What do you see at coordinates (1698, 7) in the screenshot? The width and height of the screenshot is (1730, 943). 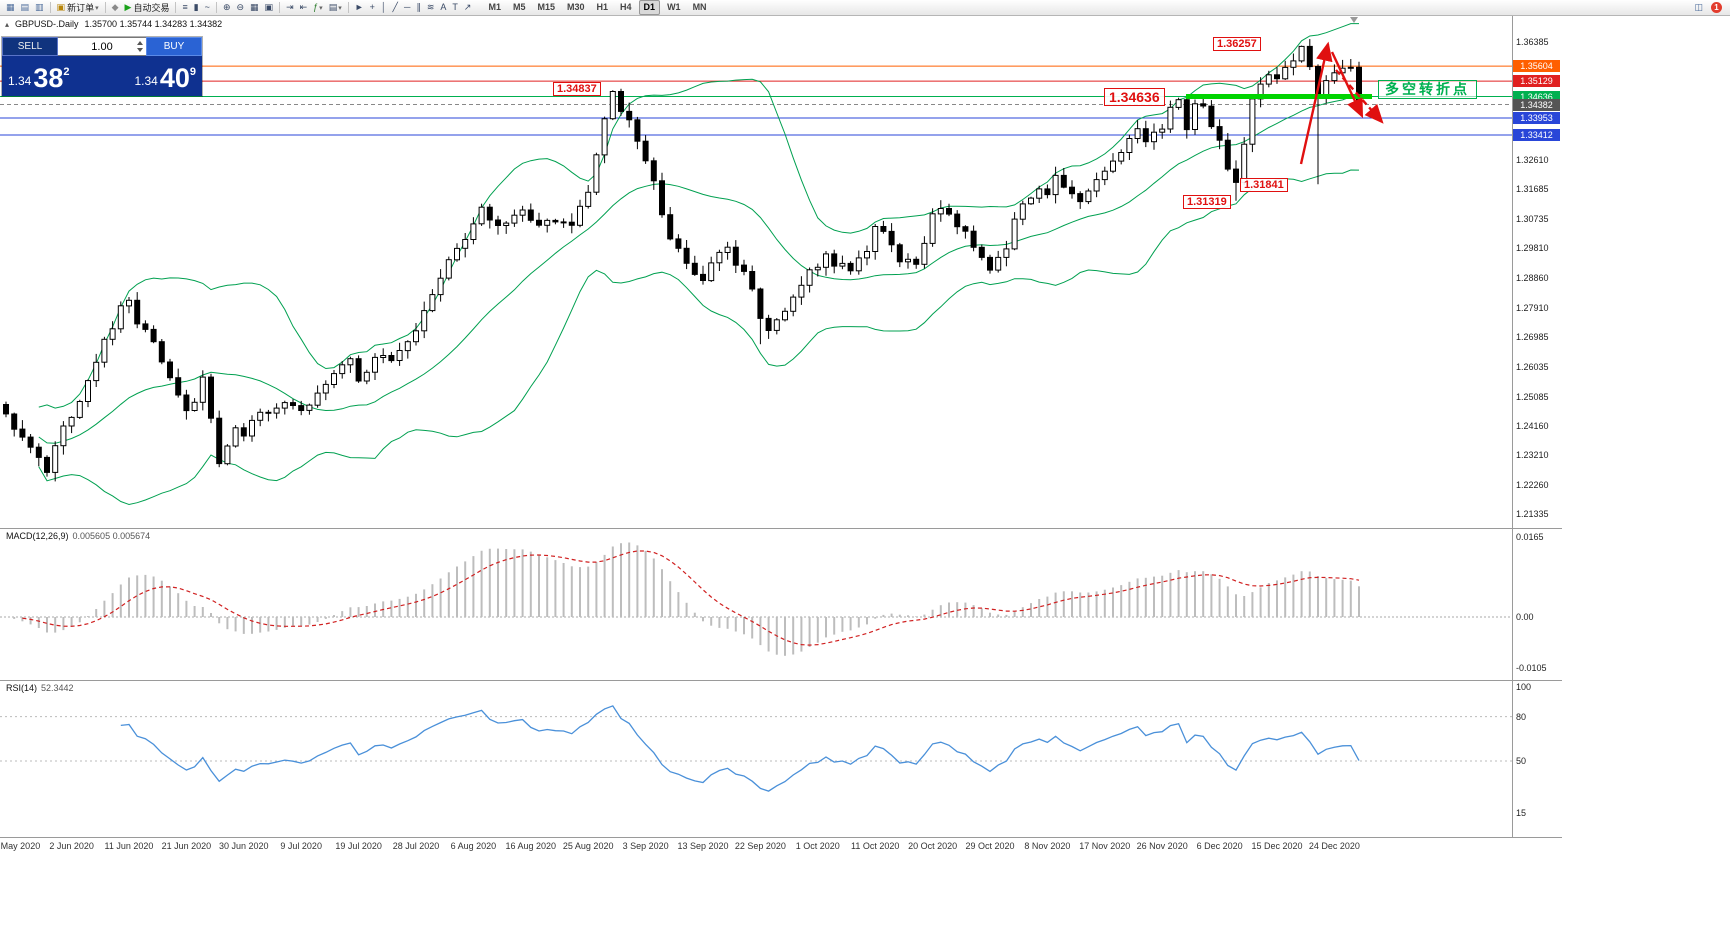 I see `chart-window-button: ◫` at bounding box center [1698, 7].